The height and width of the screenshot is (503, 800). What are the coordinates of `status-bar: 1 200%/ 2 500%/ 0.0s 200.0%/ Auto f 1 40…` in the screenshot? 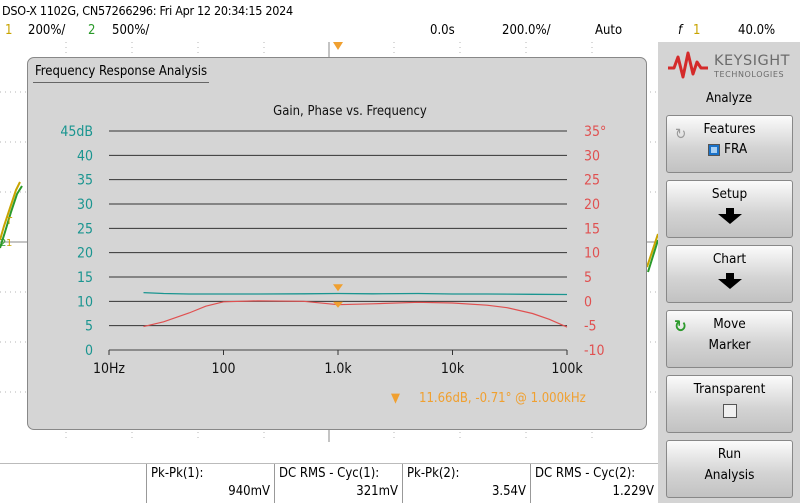 It's located at (400, 31).